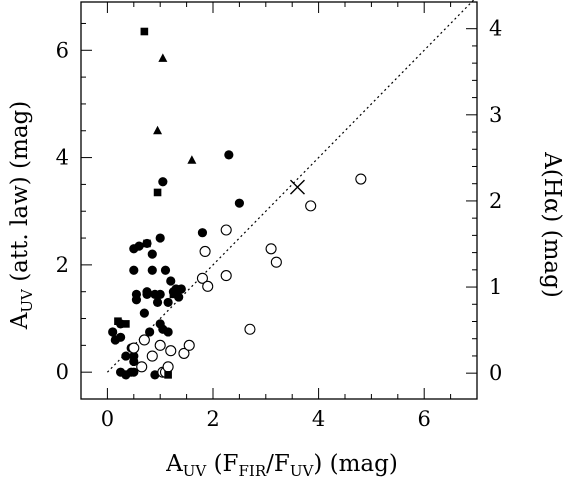 This screenshot has height=481, width=565. I want to click on x-tick-label: 0, so click(107, 419).